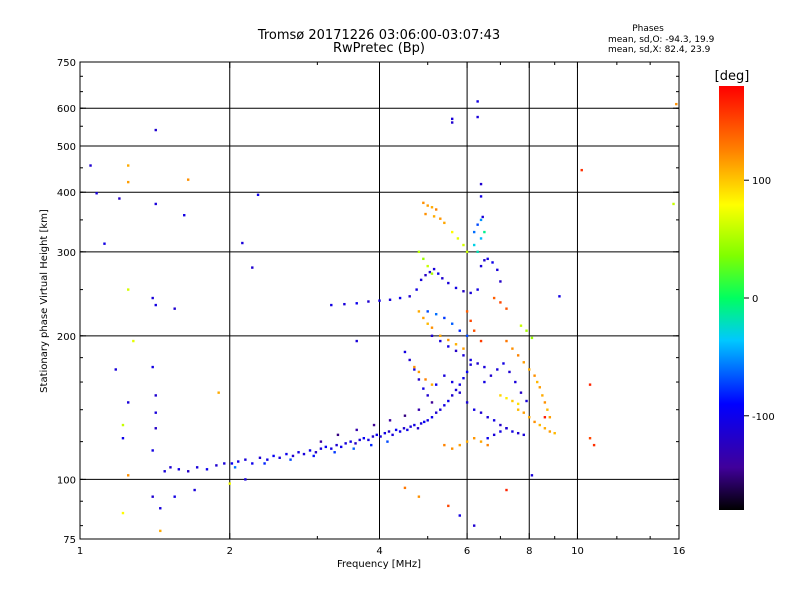 The height and width of the screenshot is (600, 800). Describe the element at coordinates (732, 76) in the screenshot. I see `colorbar-label: [deg]` at that location.